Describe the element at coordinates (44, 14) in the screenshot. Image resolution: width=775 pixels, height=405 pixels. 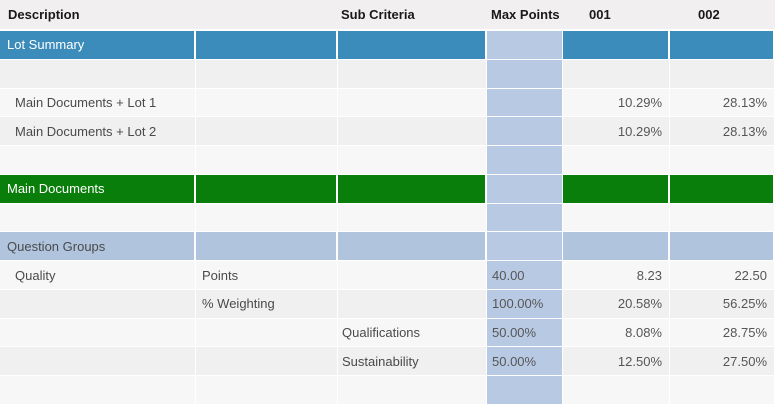
I see `column-header-description: Description` at that location.